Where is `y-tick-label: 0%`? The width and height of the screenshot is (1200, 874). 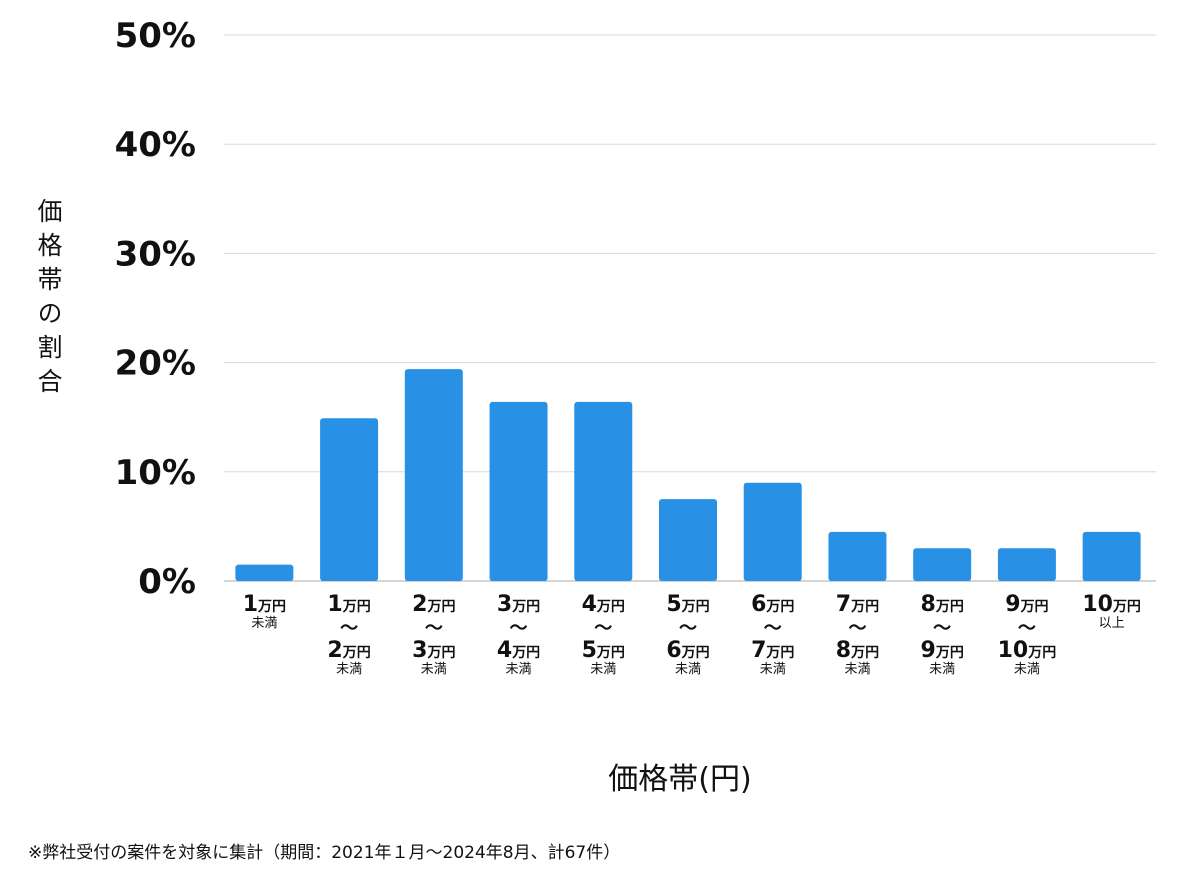
y-tick-label: 0% is located at coordinates (167, 582).